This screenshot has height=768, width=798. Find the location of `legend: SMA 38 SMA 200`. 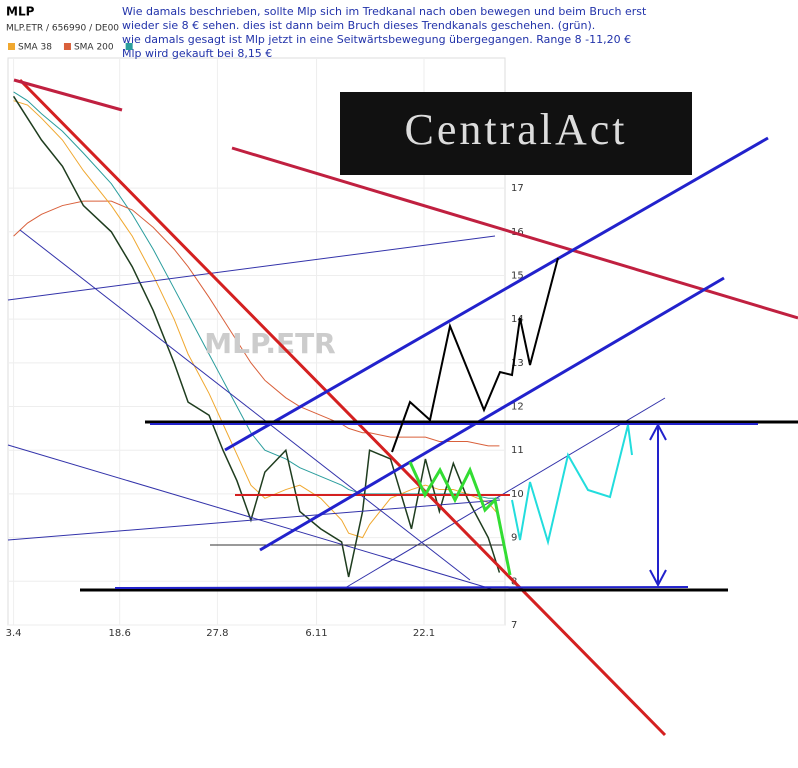

legend: SMA 38 SMA 200 is located at coordinates (70, 48).